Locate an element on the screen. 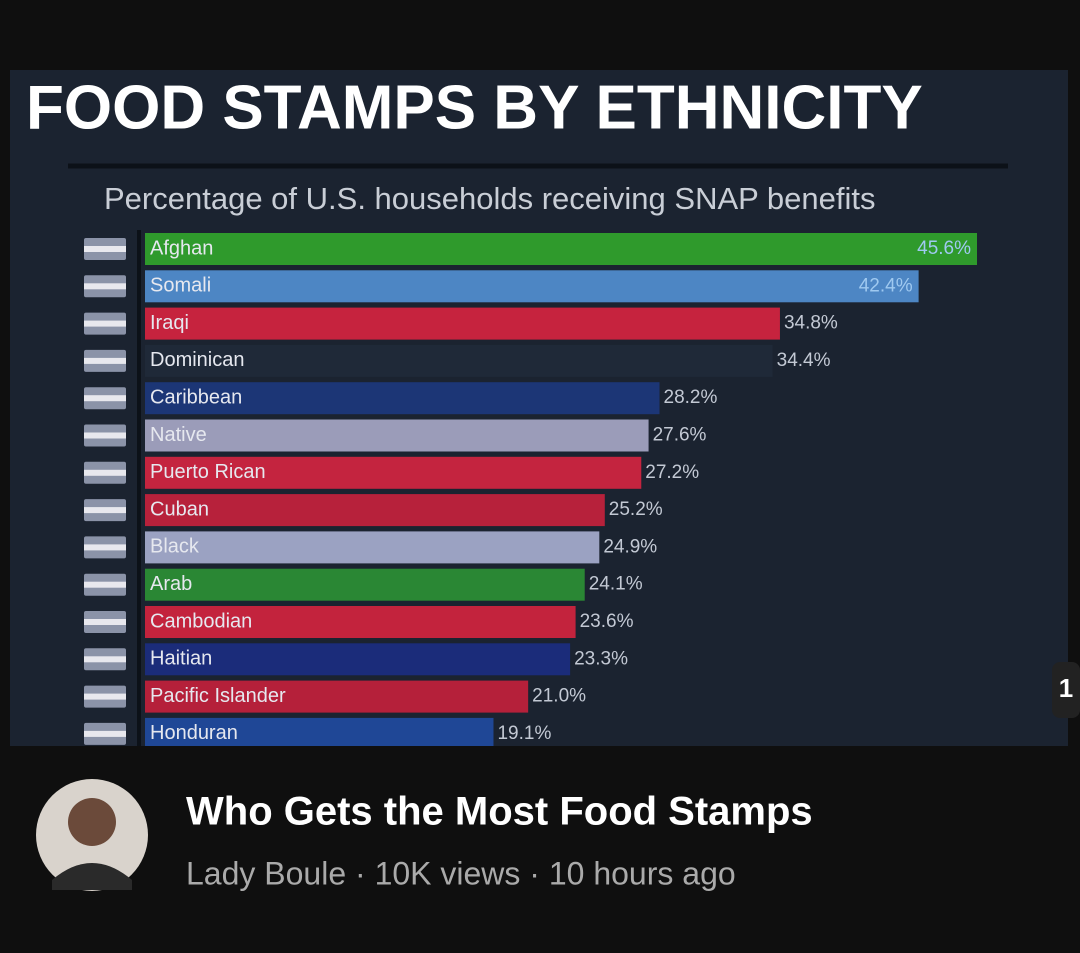 This screenshot has width=1080, height=953. category-label: Pacific Islander is located at coordinates (218, 696).